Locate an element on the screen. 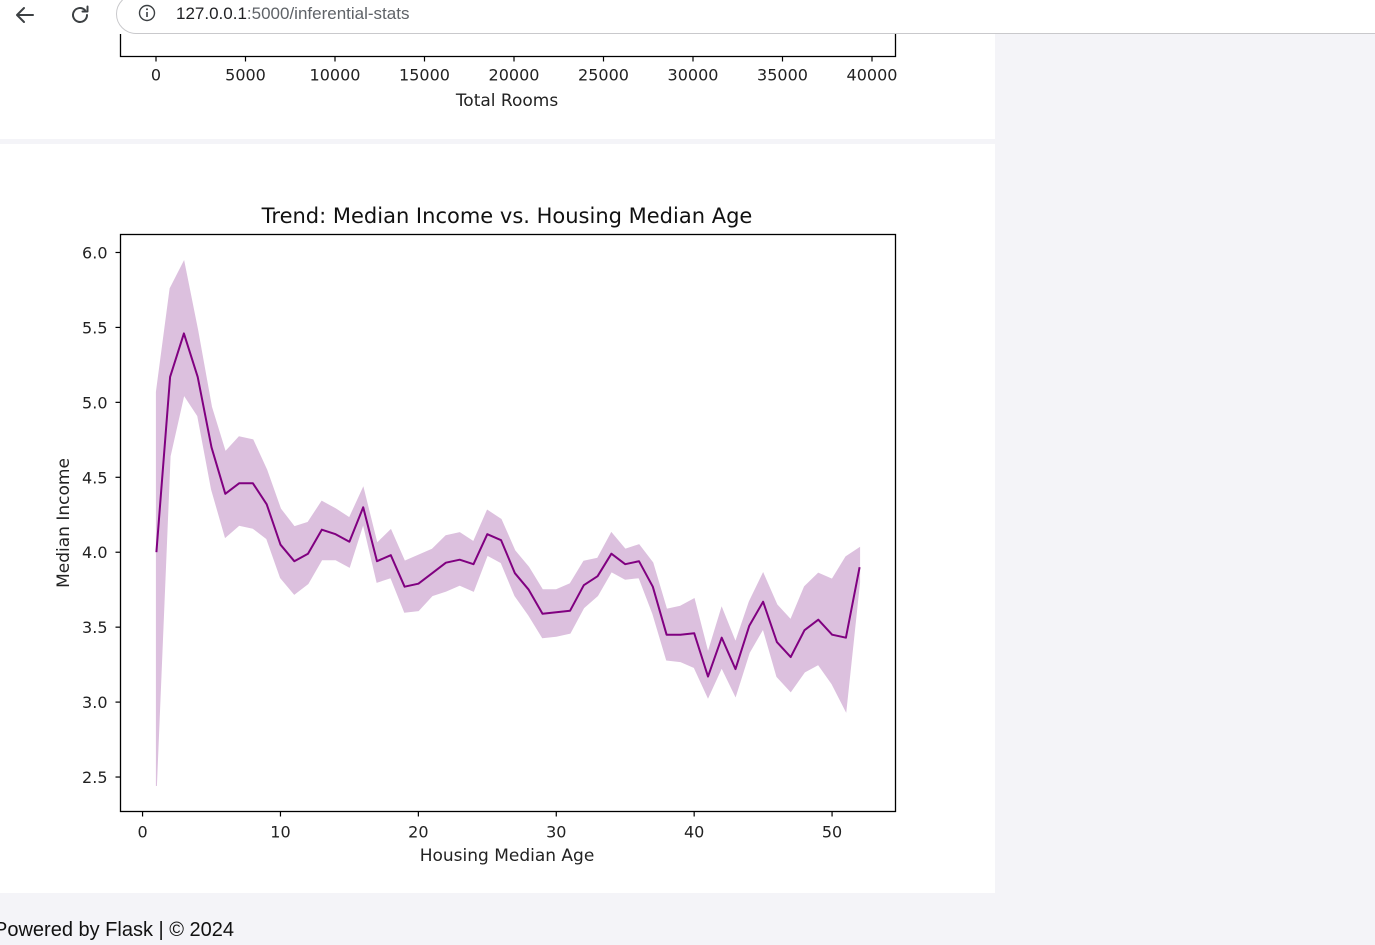 The height and width of the screenshot is (945, 1375). x-axis-label: Housing Median Age is located at coordinates (507, 856).